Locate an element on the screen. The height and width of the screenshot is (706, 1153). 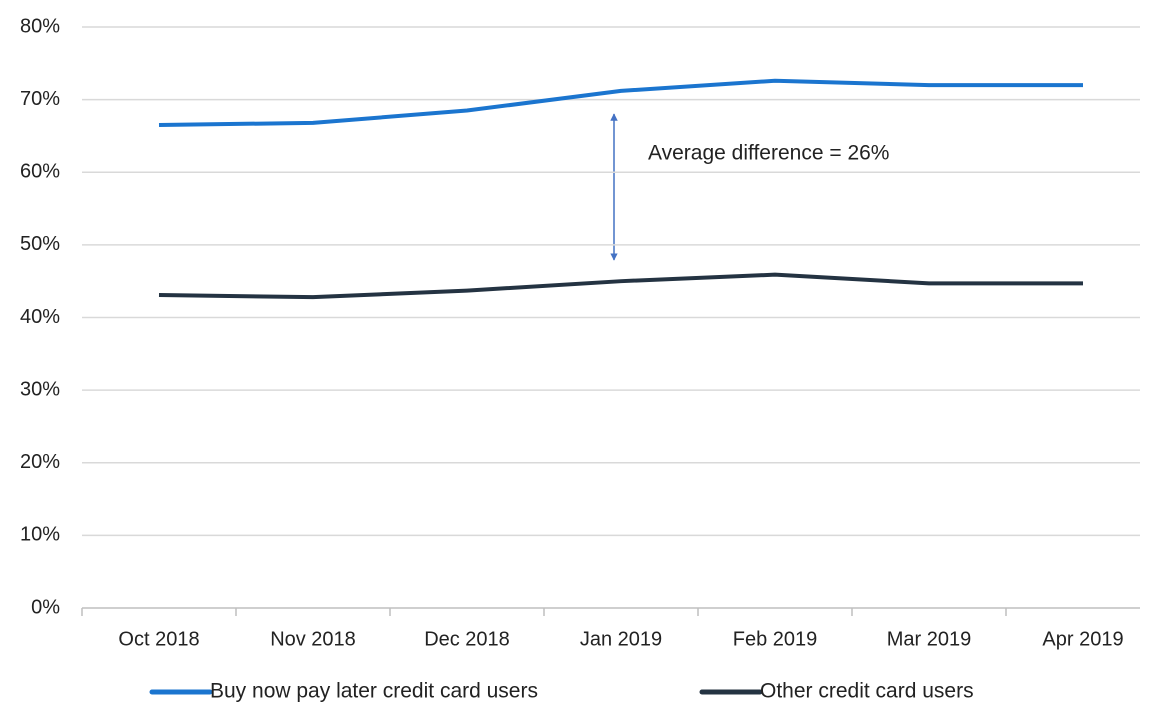
x-tick-label: Jan 2019 is located at coordinates (621, 639).